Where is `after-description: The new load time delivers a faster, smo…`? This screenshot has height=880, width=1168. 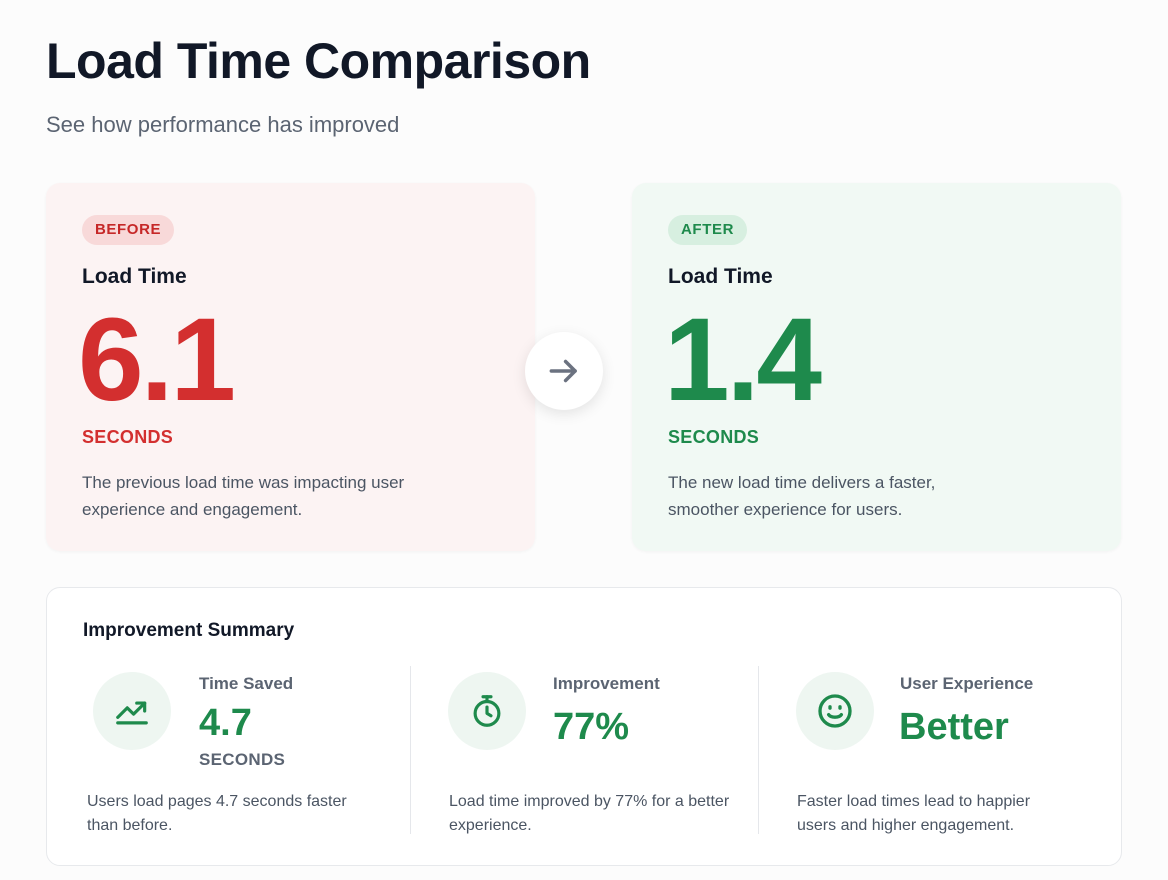
after-description: The new load time delivers a faster, smo… is located at coordinates (802, 496).